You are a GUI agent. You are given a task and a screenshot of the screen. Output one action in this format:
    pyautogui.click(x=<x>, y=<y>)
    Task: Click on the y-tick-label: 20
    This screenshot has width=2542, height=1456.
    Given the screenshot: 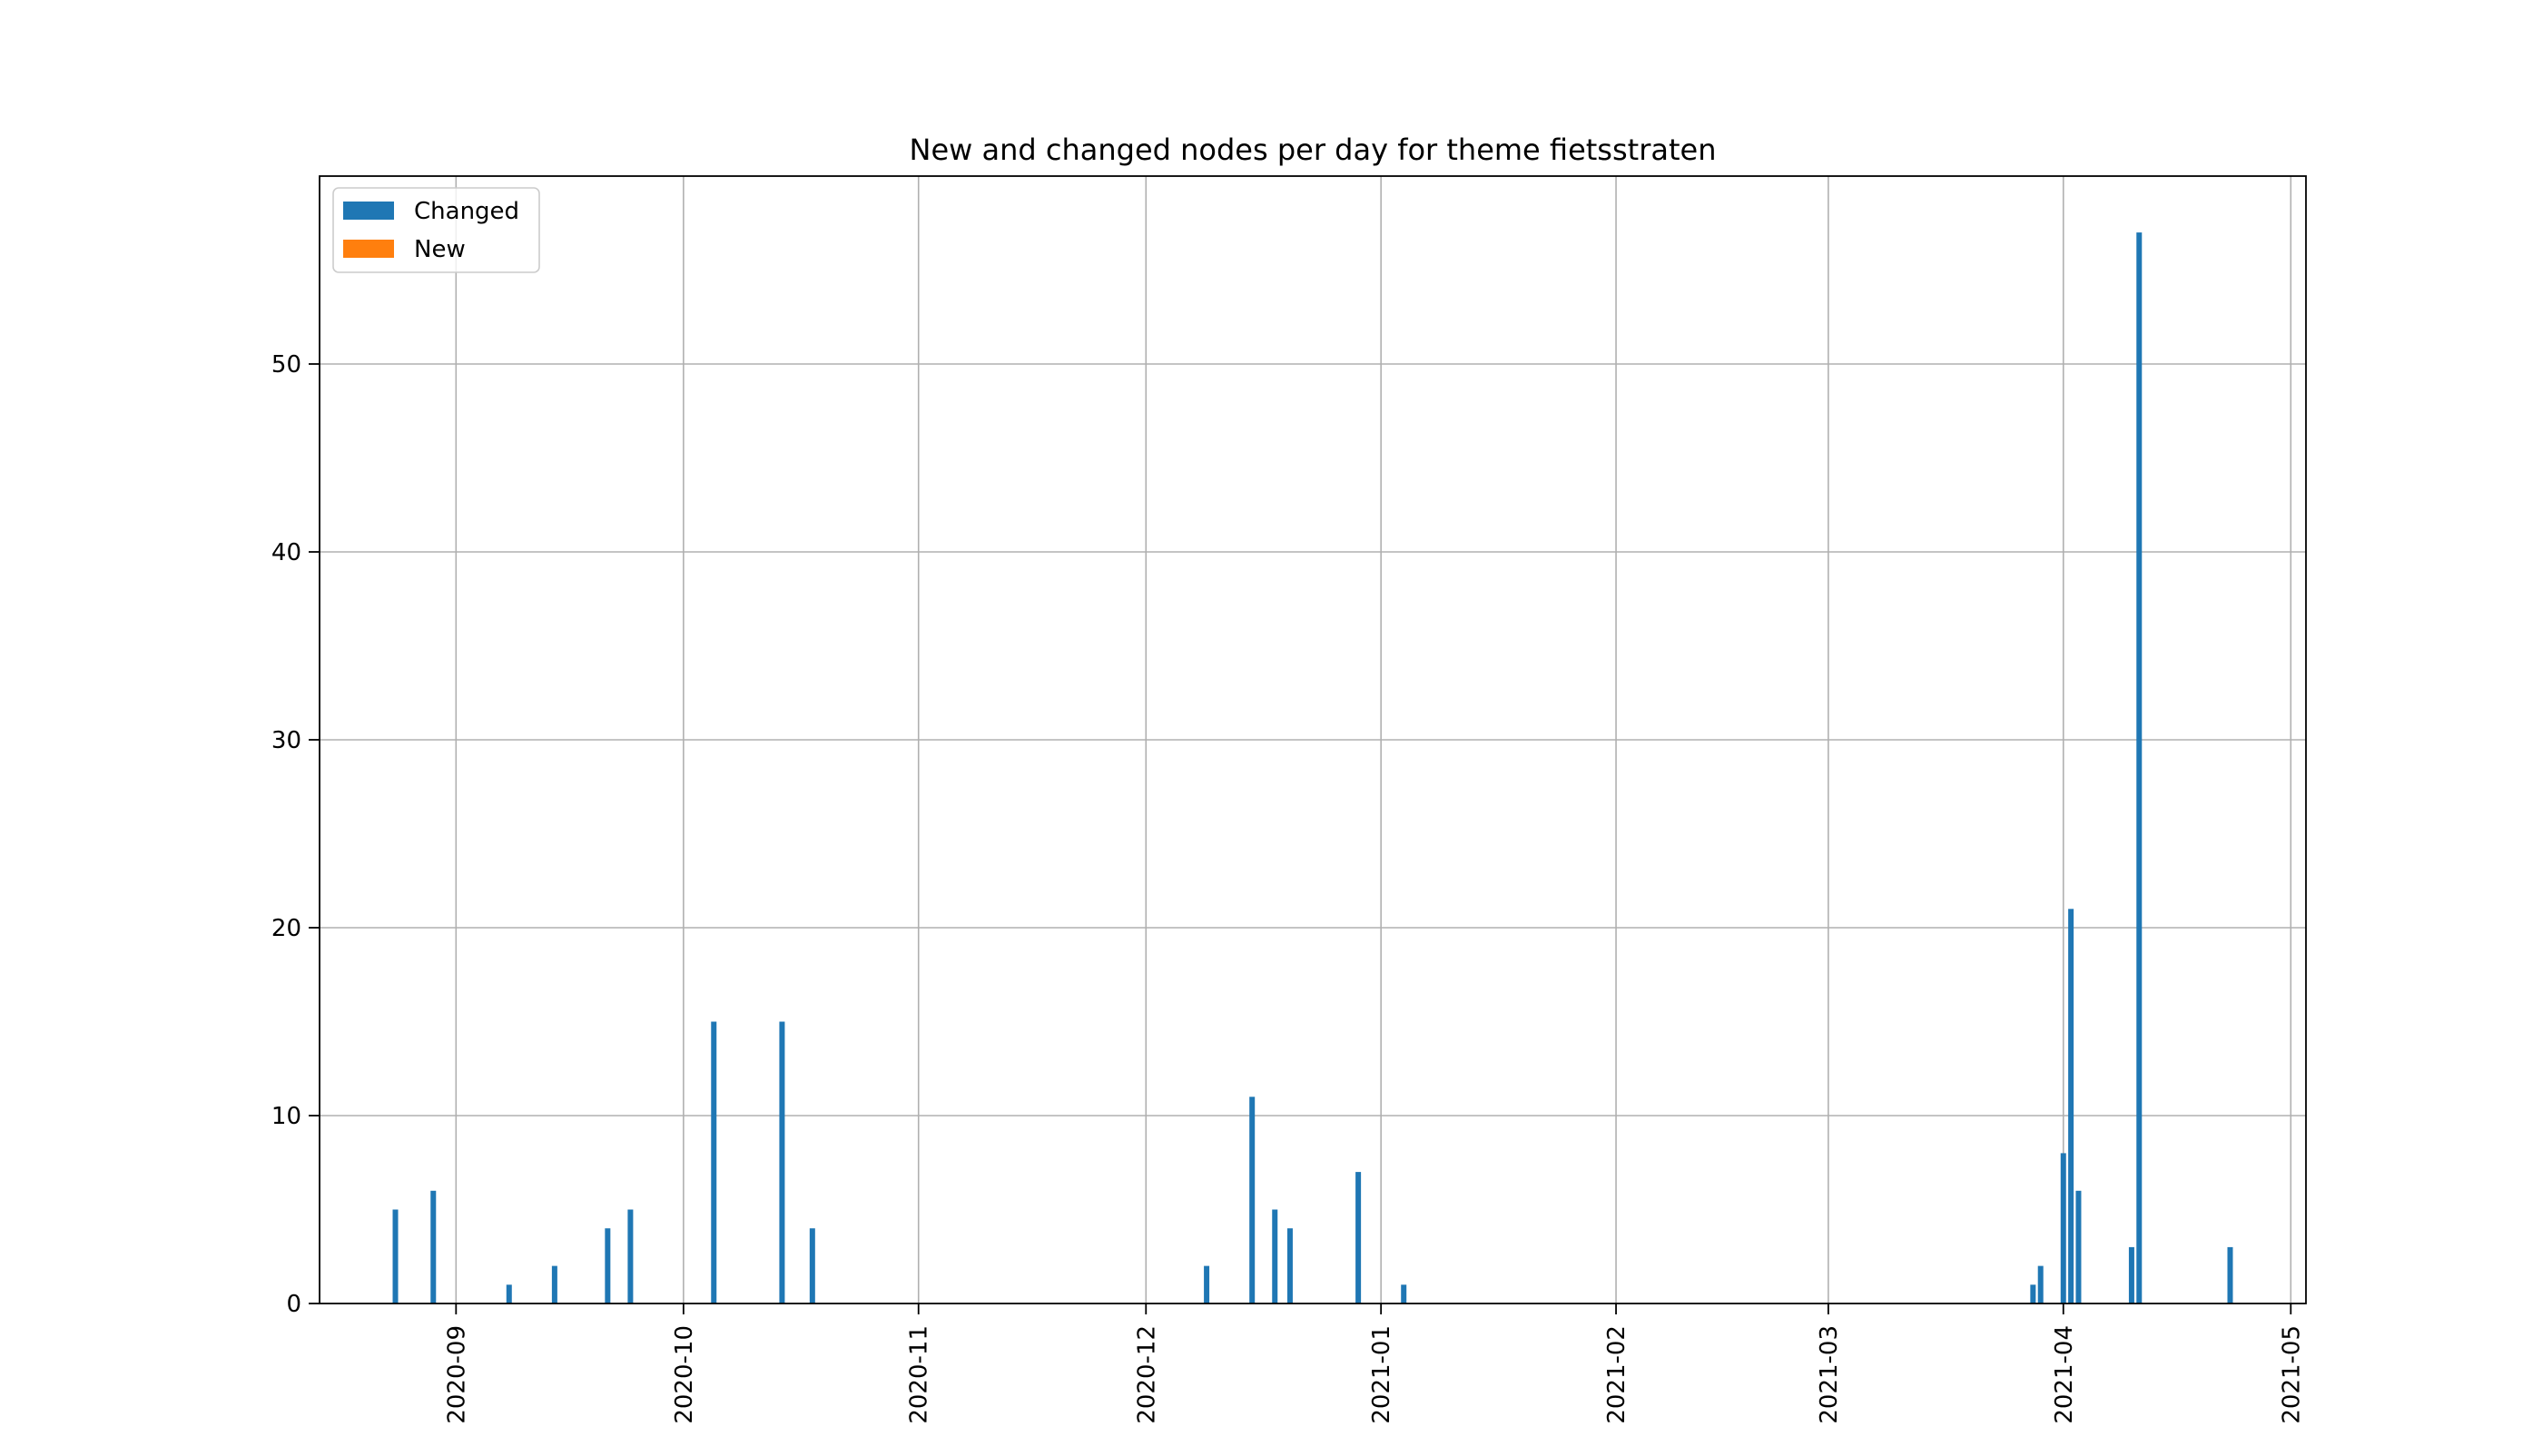 What is the action you would take?
    pyautogui.click(x=286, y=928)
    